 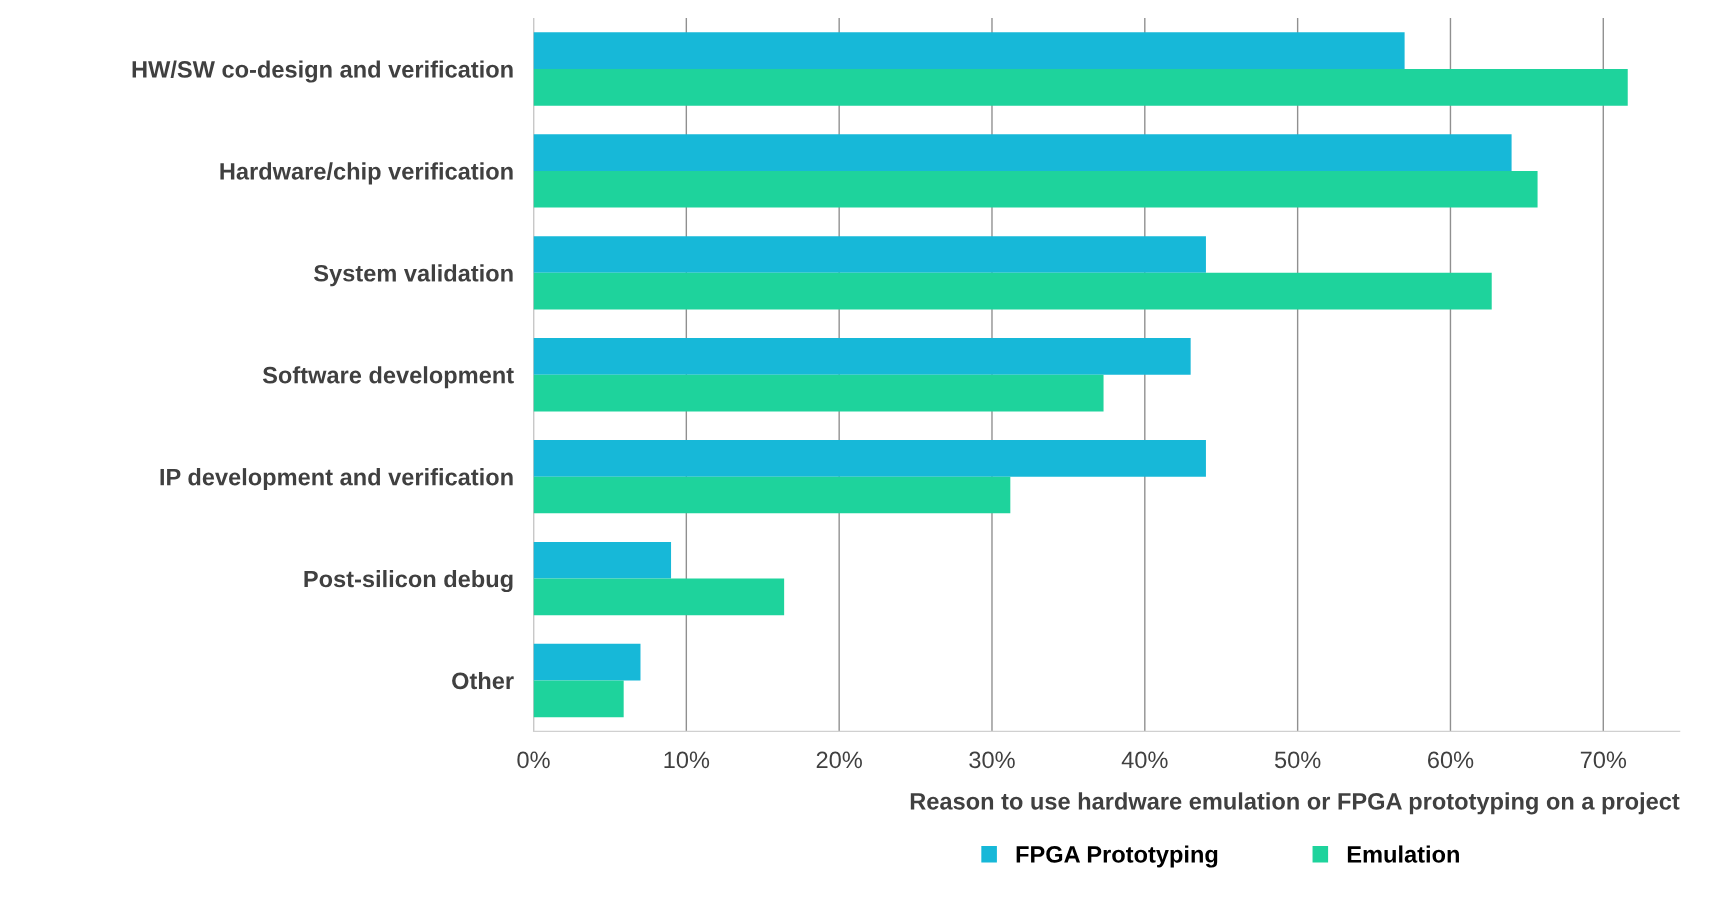 What do you see at coordinates (408, 581) in the screenshot?
I see `y-tick-label: Post-silicon debug` at bounding box center [408, 581].